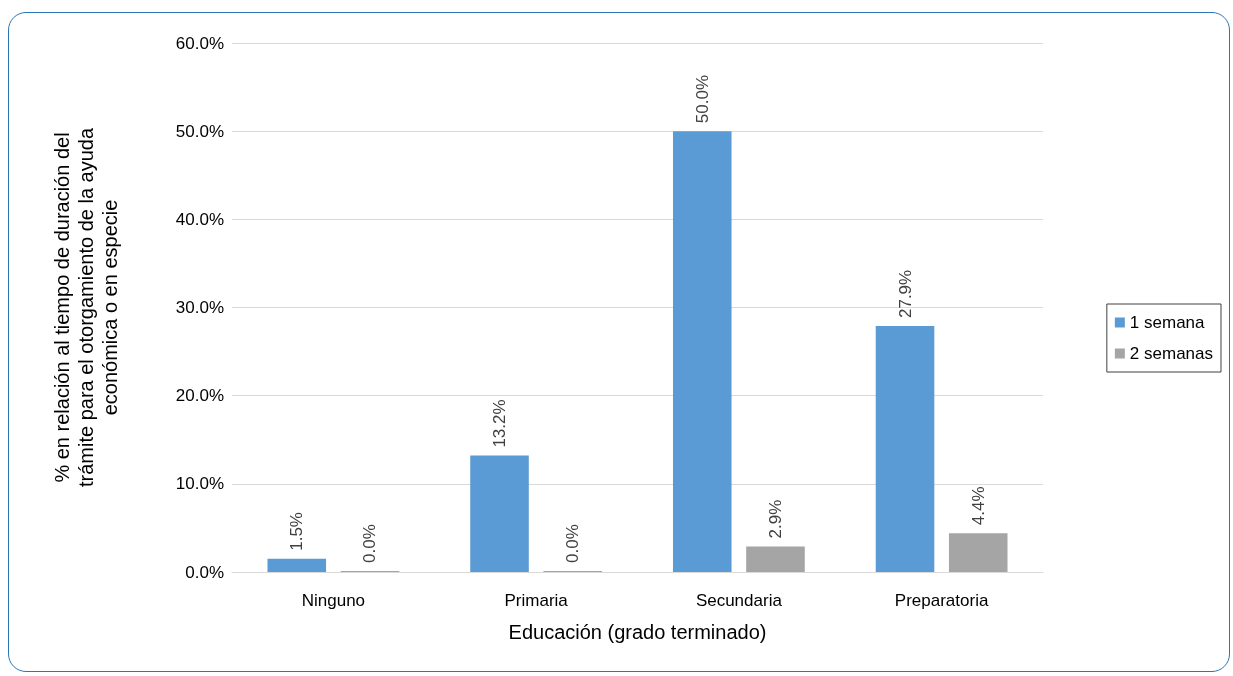 The image size is (1233, 676). Describe the element at coordinates (637, 632) in the screenshot. I see `x-axis-title: Educación (grado terminado)` at that location.